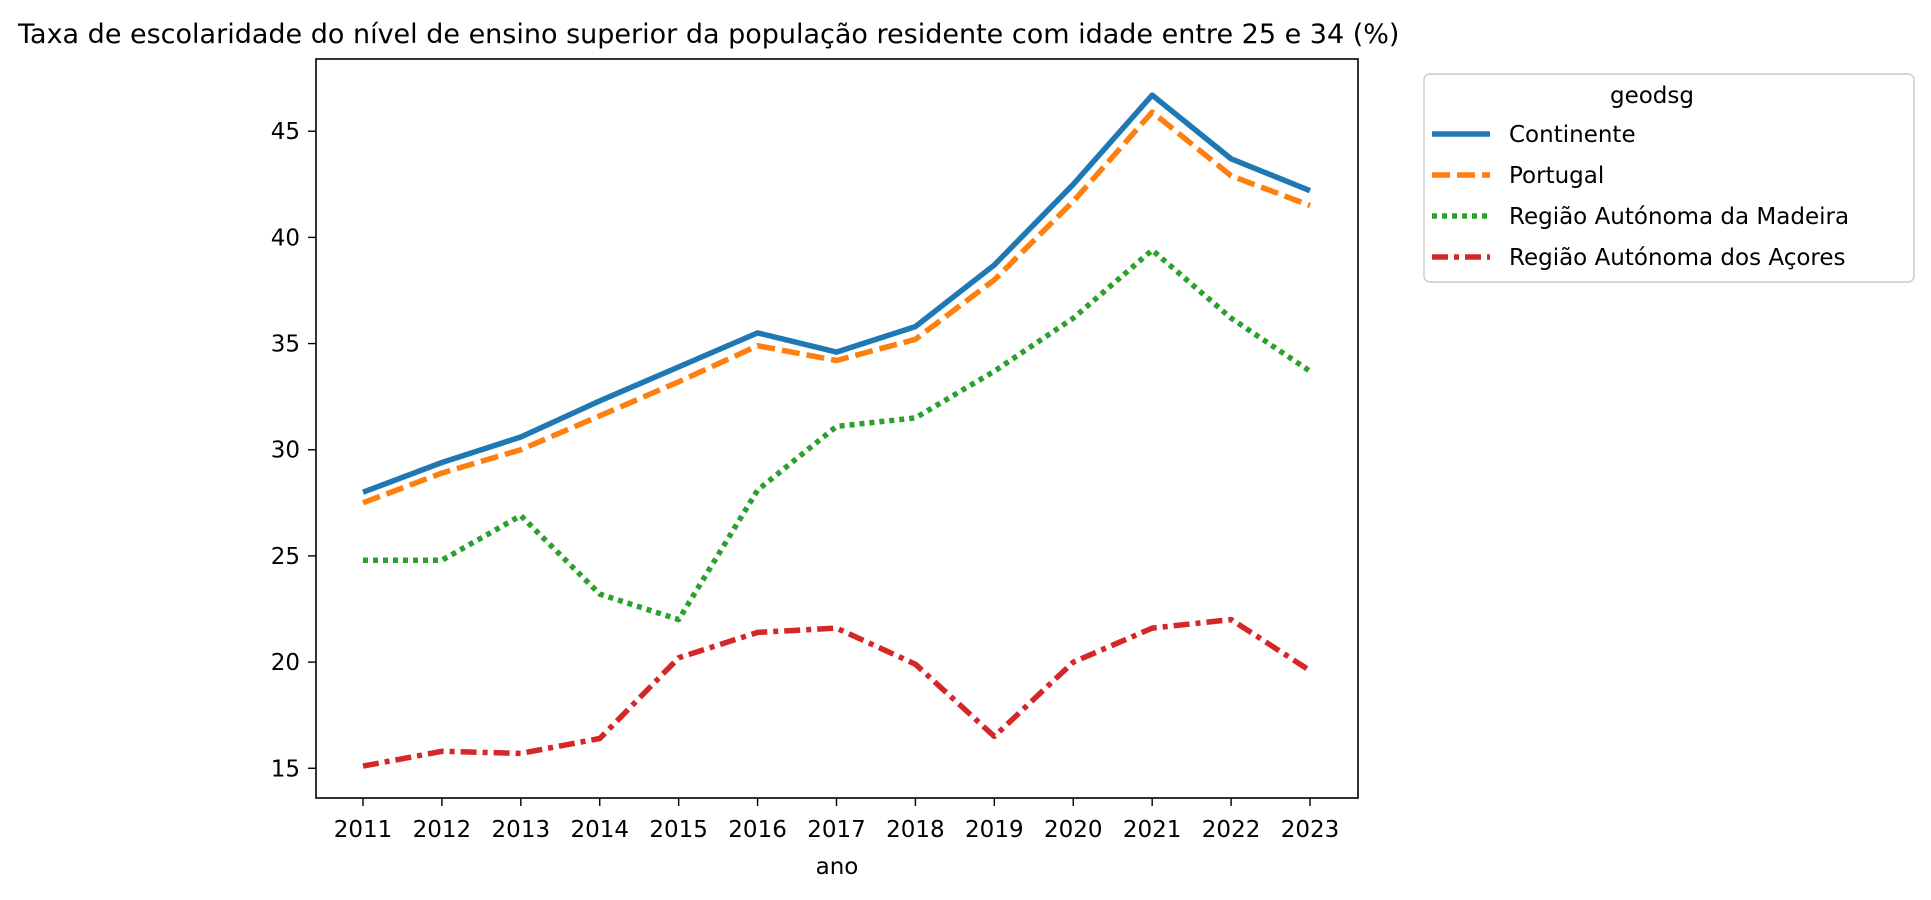 This screenshot has width=1931, height=900. I want to click on legend-title: geodsg, so click(1652, 96).